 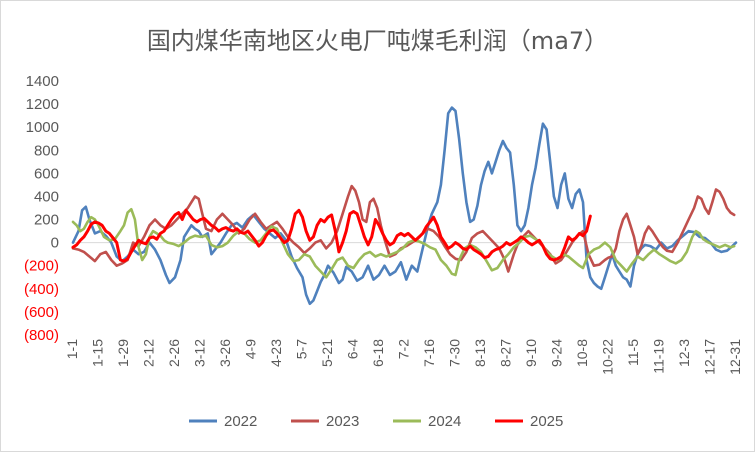 What do you see at coordinates (123, 353) in the screenshot?
I see `x-tick-label: 1-29` at bounding box center [123, 353].